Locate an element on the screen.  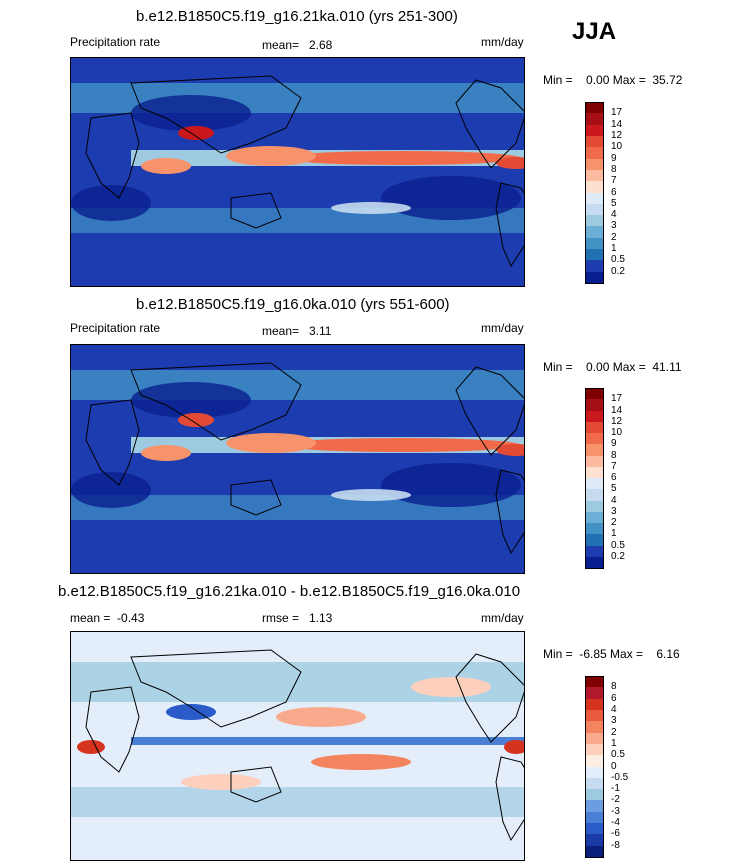
colorbar-tick-label: -8 is located at coordinates (615, 845).